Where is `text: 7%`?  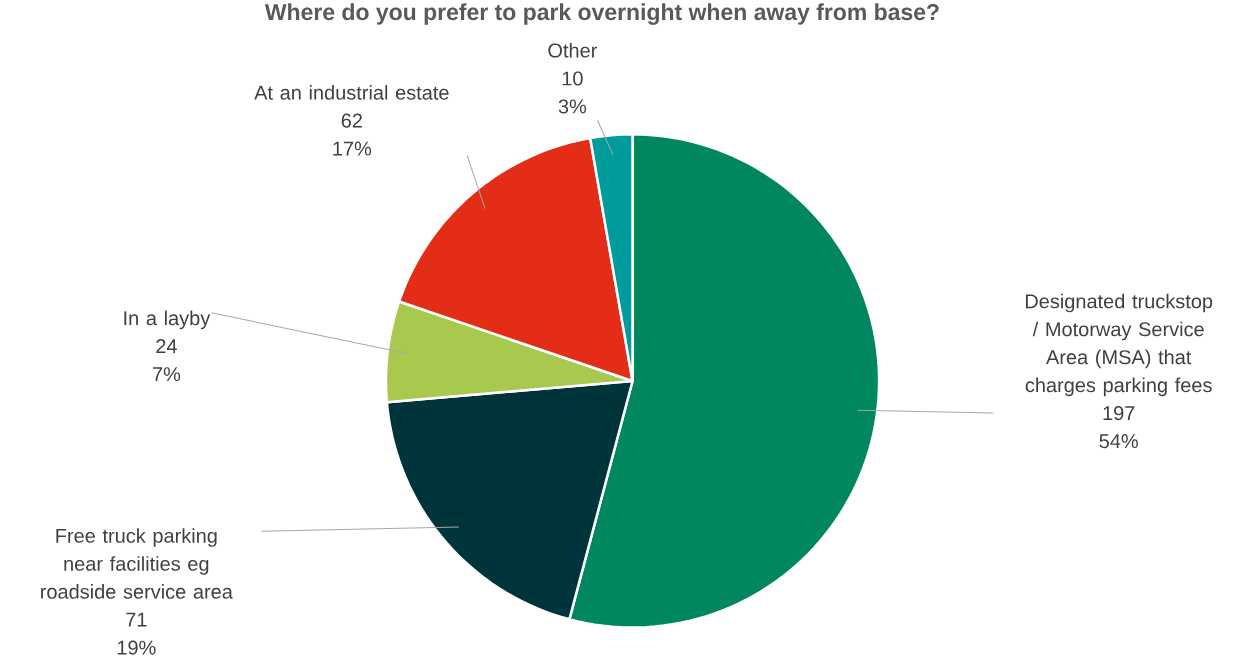
text: 7% is located at coordinates (167, 374).